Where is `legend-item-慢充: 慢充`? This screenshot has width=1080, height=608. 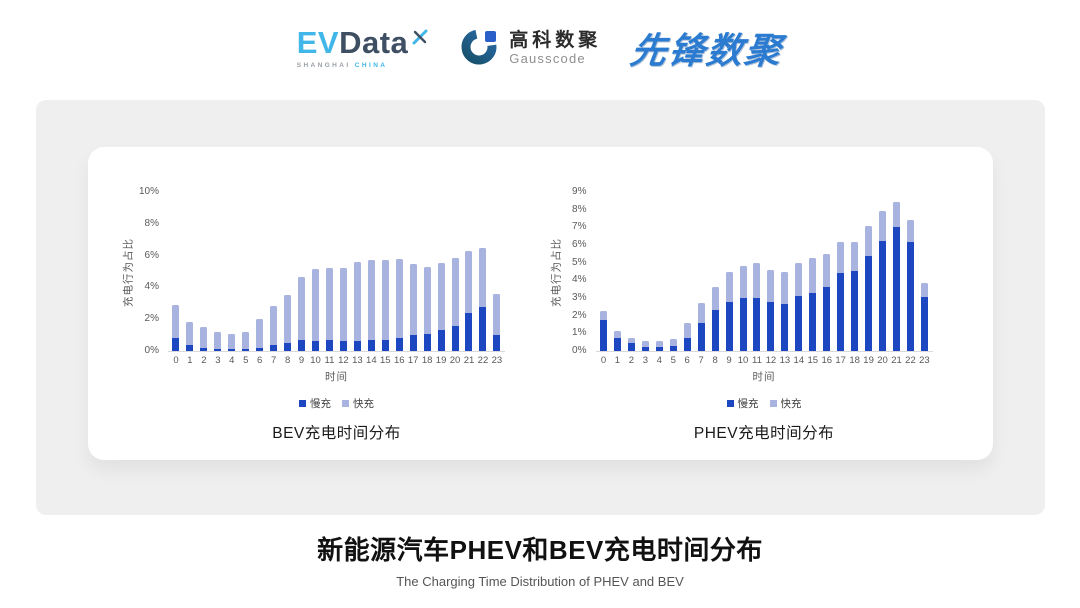
legend-item-慢充: 慢充 is located at coordinates (742, 403).